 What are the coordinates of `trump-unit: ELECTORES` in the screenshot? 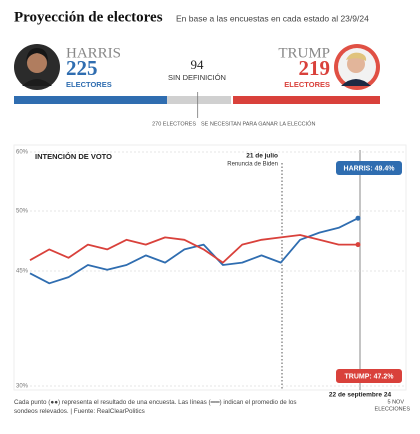 It's located at (307, 84).